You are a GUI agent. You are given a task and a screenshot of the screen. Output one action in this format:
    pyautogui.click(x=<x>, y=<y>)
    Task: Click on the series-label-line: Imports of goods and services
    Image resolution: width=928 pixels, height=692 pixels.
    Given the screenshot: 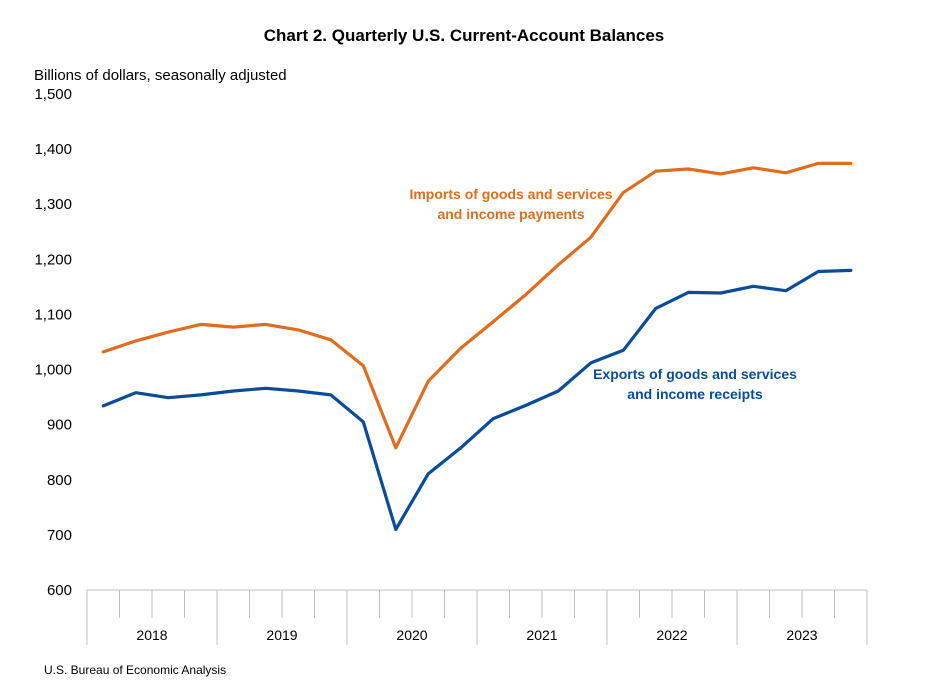 What is the action you would take?
    pyautogui.click(x=510, y=194)
    